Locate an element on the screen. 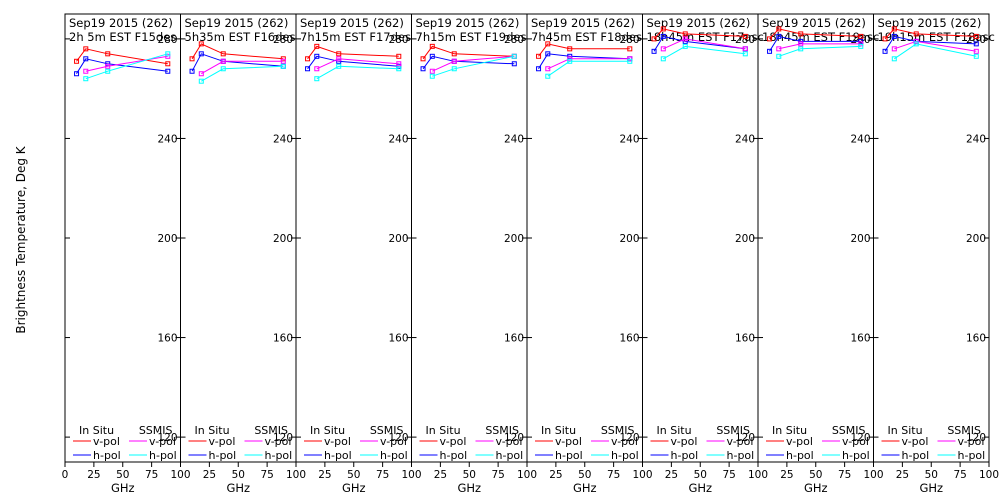 The height and width of the screenshot is (504, 1000). series-line-in-situ-v is located at coordinates (122, 56).